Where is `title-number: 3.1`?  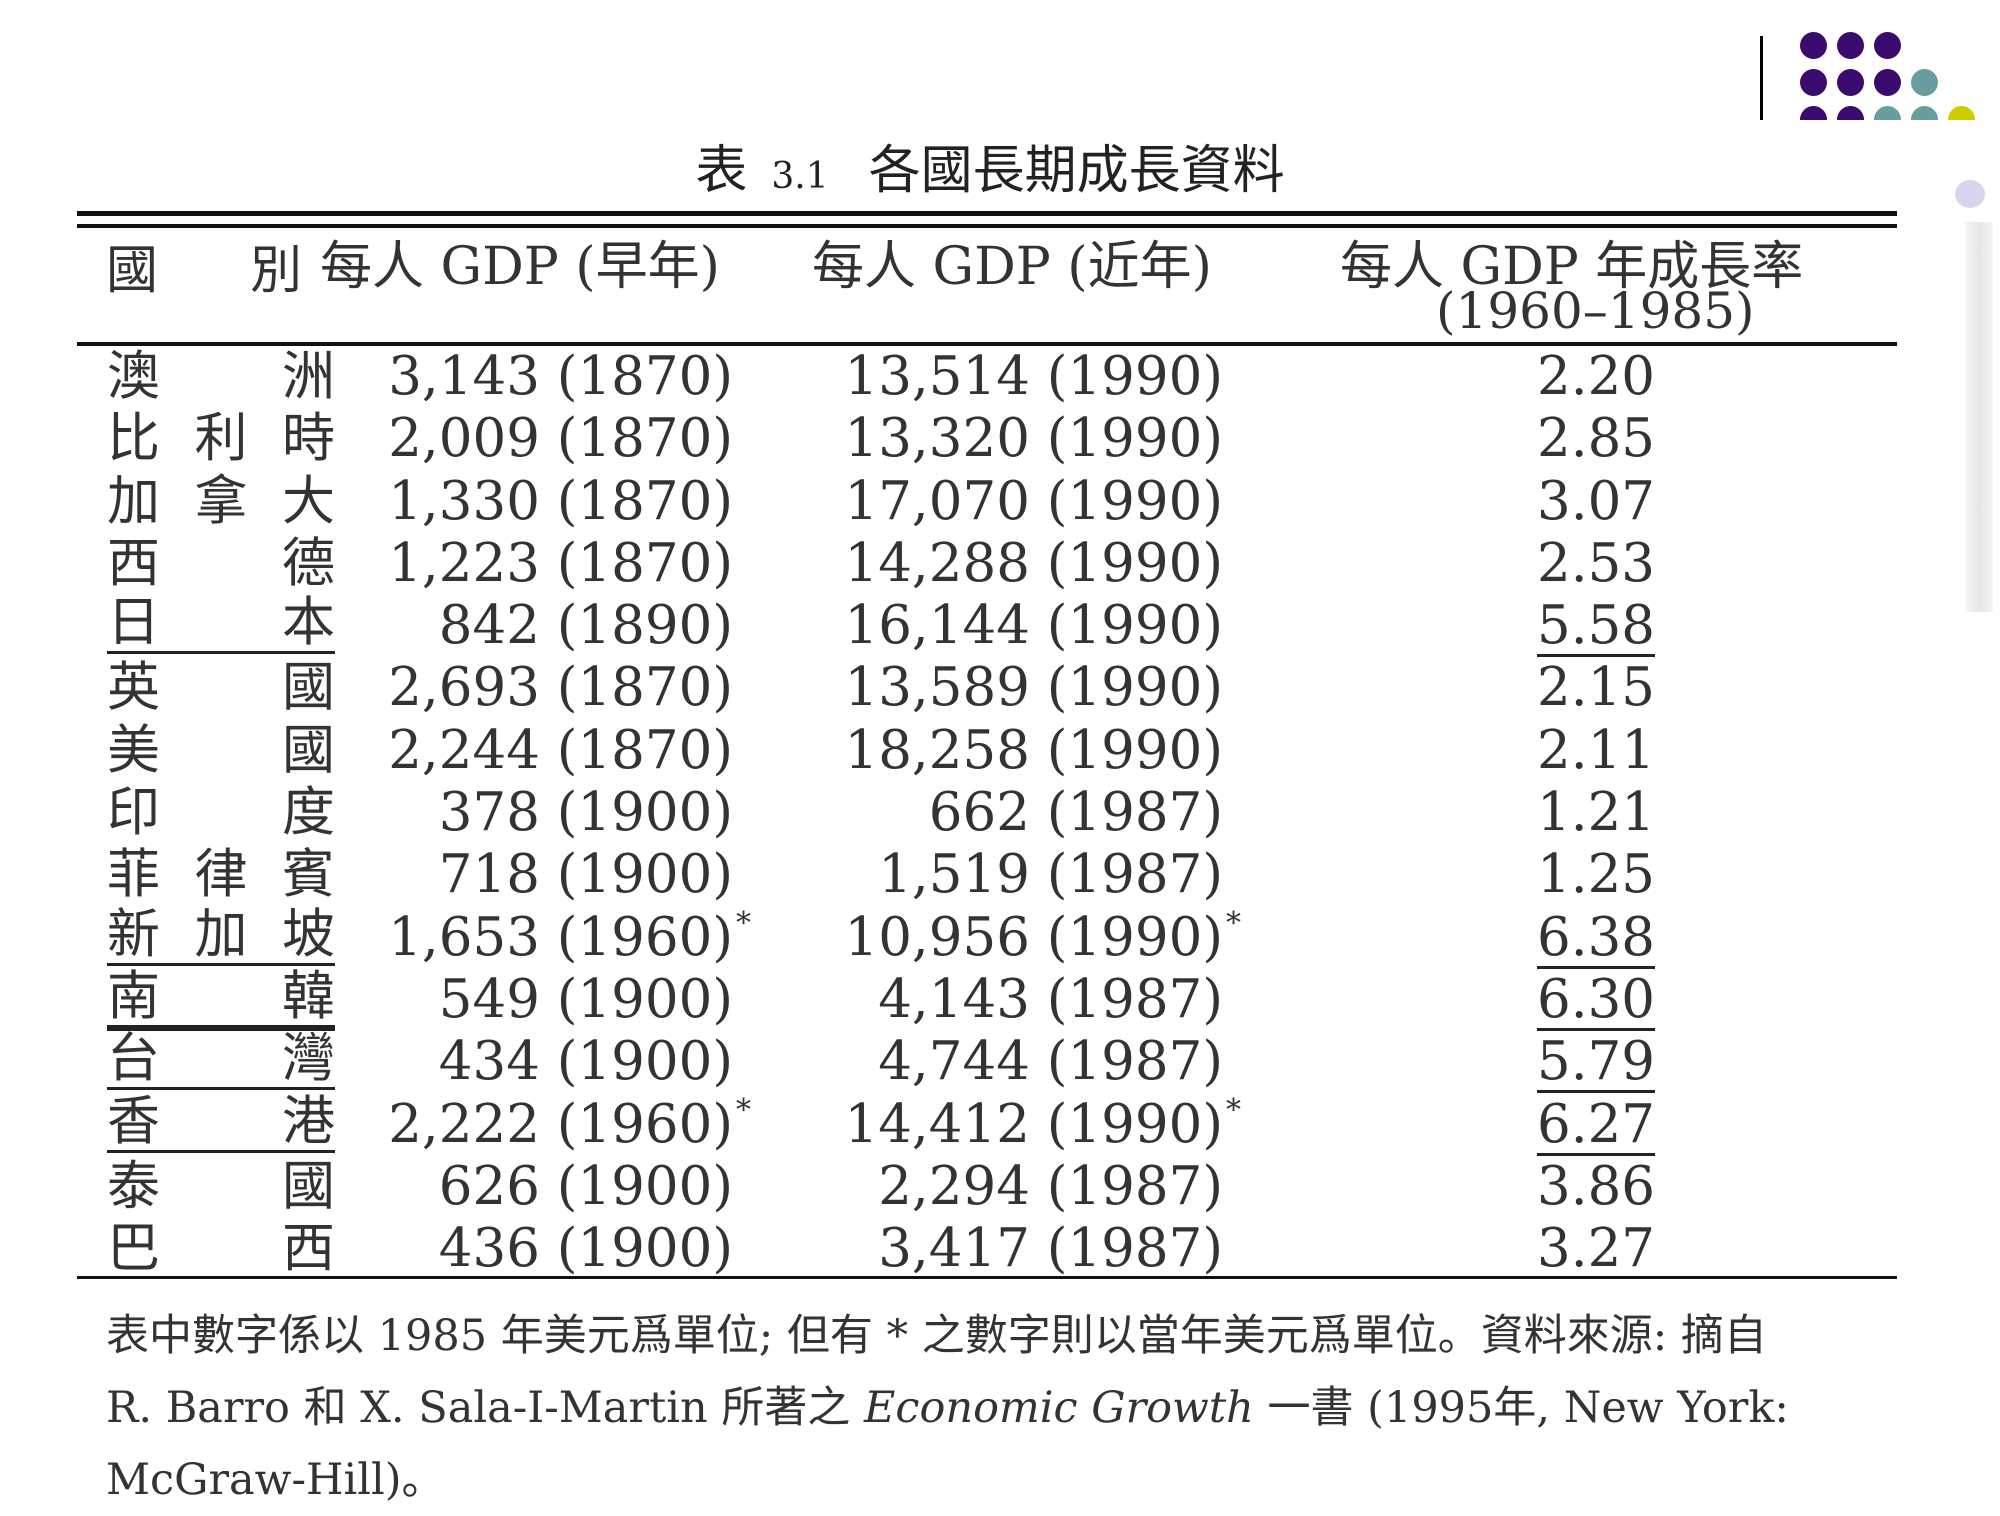
title-number: 3.1 is located at coordinates (800, 176).